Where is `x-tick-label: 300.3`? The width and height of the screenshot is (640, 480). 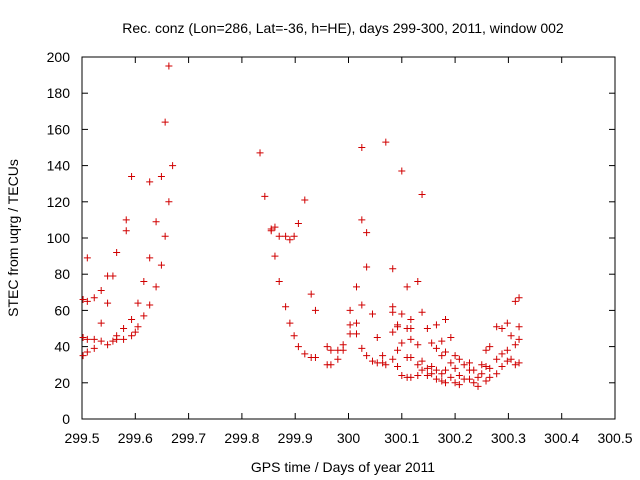
x-tick-label: 300.3 is located at coordinates (508, 438).